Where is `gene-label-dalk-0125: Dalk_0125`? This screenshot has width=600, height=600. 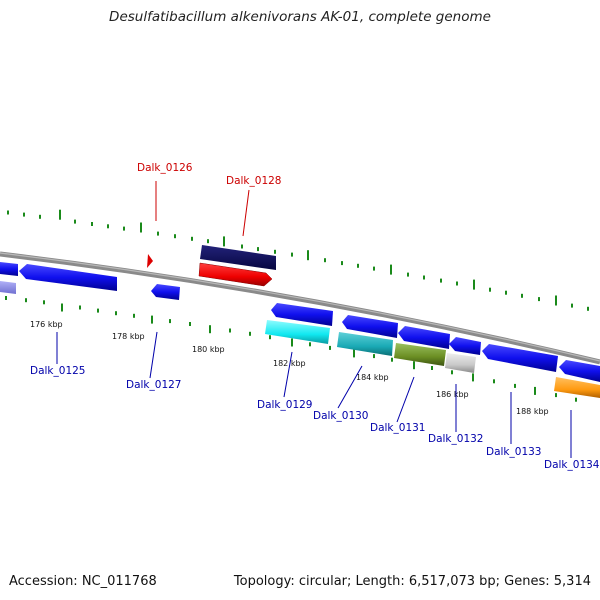 gene-label-dalk-0125: Dalk_0125 is located at coordinates (58, 371).